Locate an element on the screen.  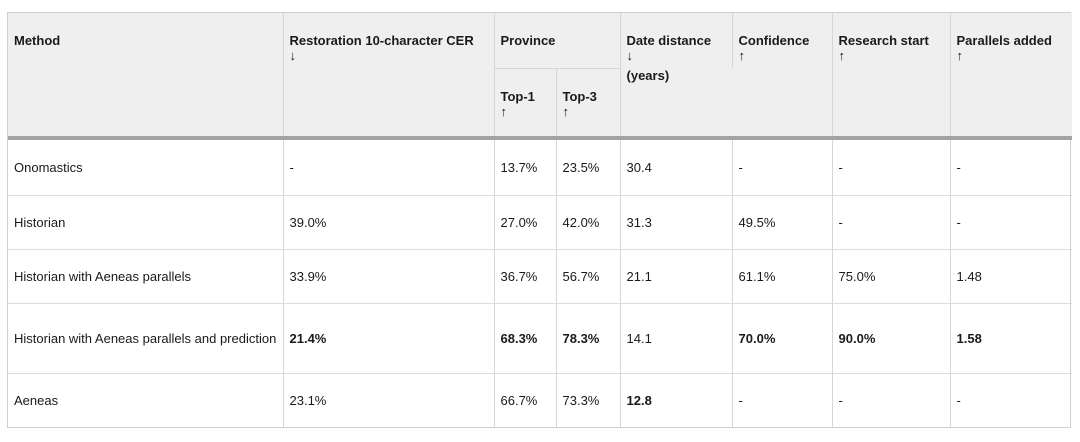
header-top3: Top-3 ↑ is located at coordinates (588, 102).